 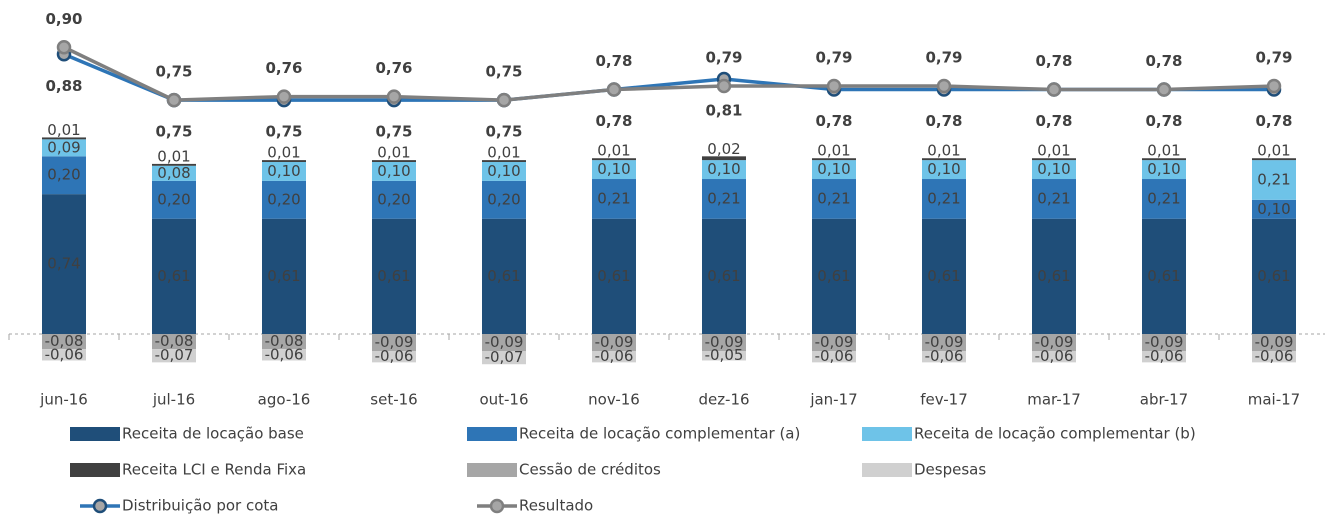 What do you see at coordinates (723, 400) in the screenshot?
I see `x-tick-label: dez-16` at bounding box center [723, 400].